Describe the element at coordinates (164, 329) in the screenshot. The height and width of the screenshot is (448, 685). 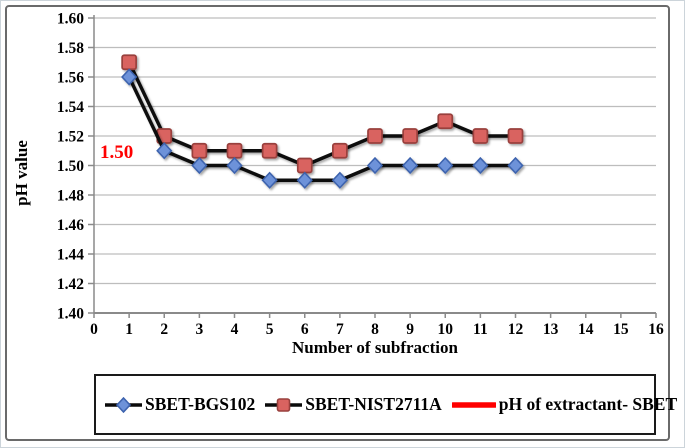
I see `x-tick-label: 2` at that location.